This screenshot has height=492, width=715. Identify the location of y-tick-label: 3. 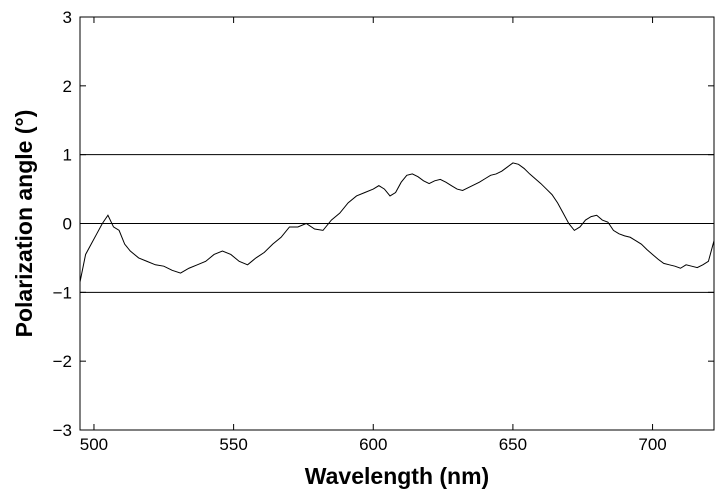
(67, 17).